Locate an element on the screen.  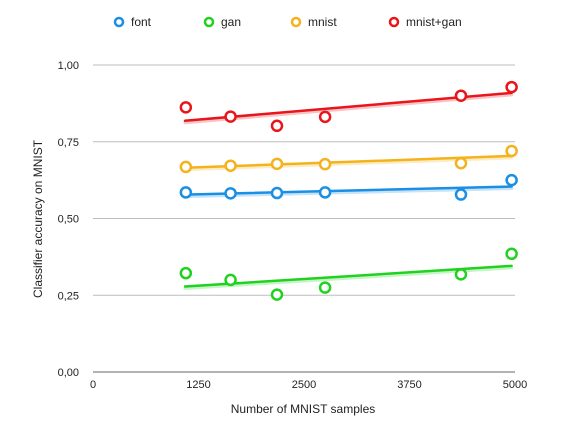
x-tick-label: 3750 is located at coordinates (409, 385).